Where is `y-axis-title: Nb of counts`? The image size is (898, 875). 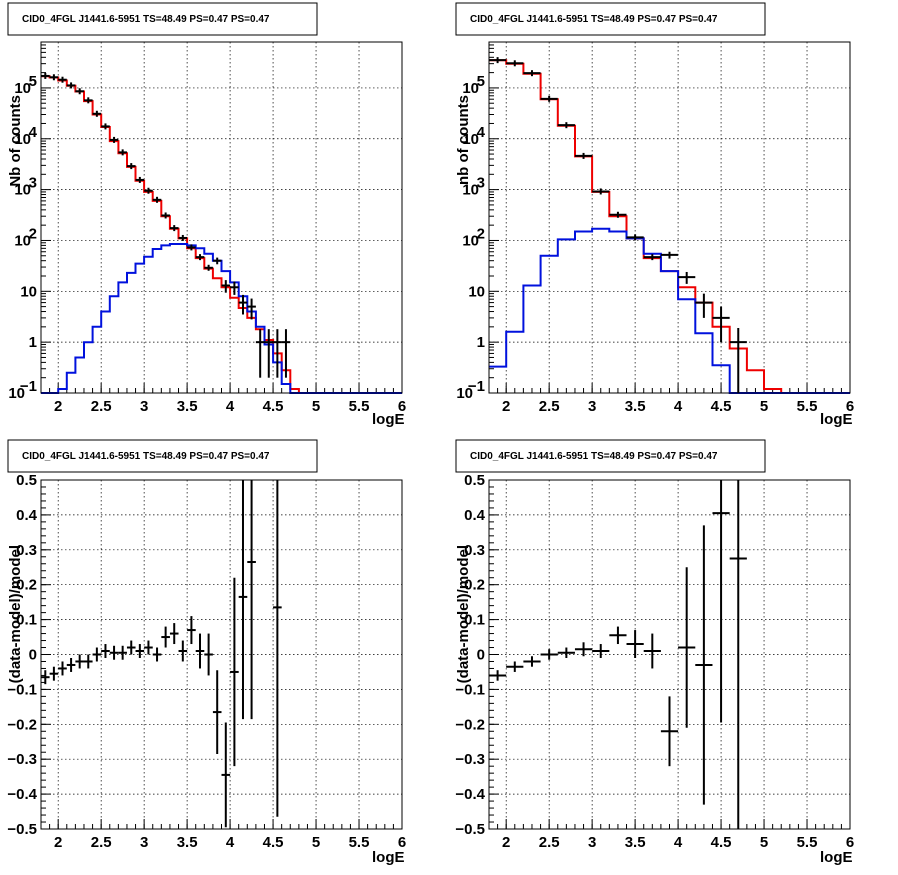
y-axis-title: Nb of counts is located at coordinates (15, 141).